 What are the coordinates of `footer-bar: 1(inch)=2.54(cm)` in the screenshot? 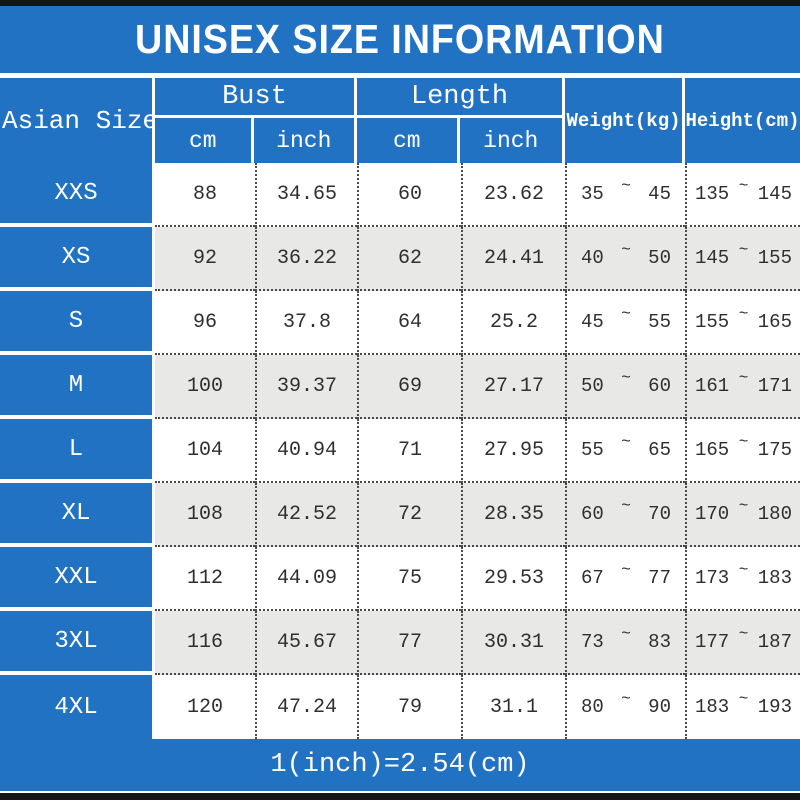 It's located at (400, 765).